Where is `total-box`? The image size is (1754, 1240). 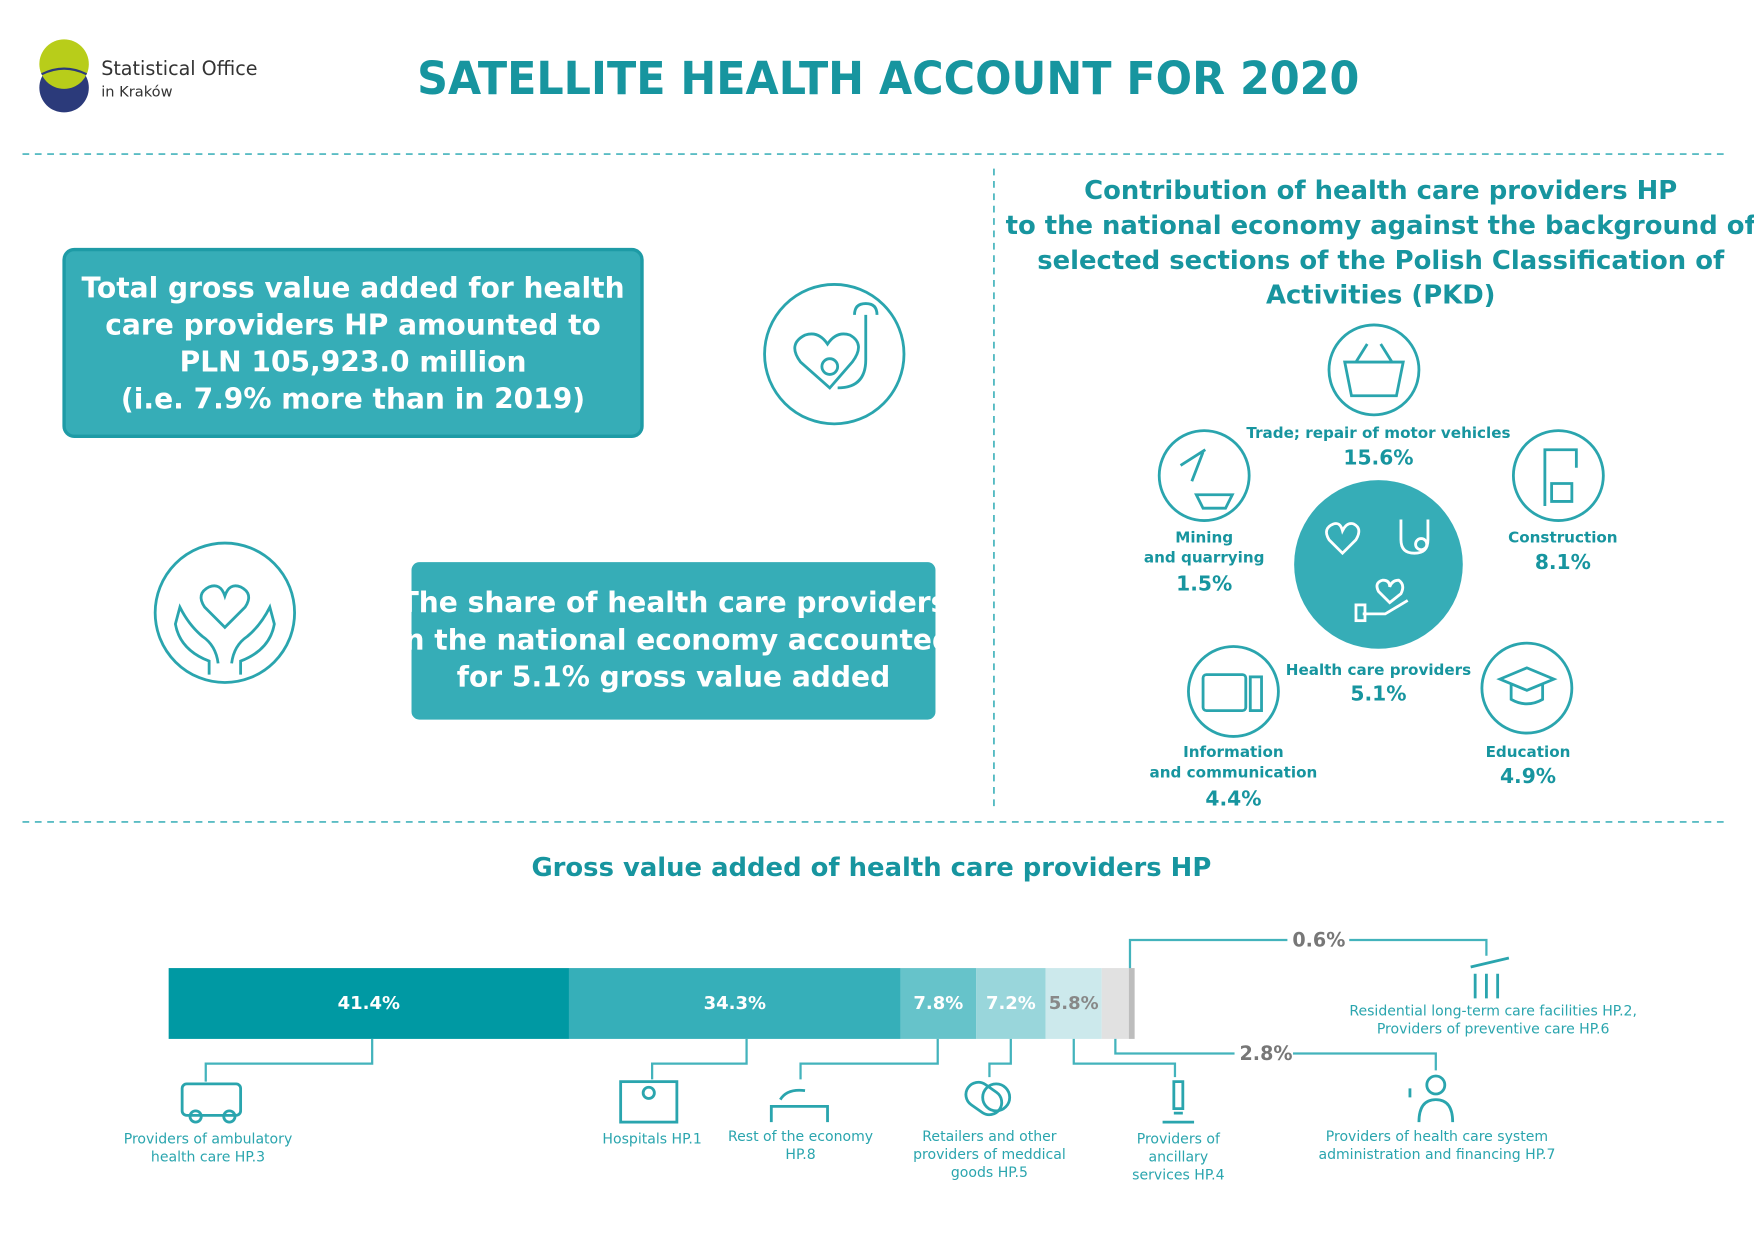 total-box is located at coordinates (353, 342).